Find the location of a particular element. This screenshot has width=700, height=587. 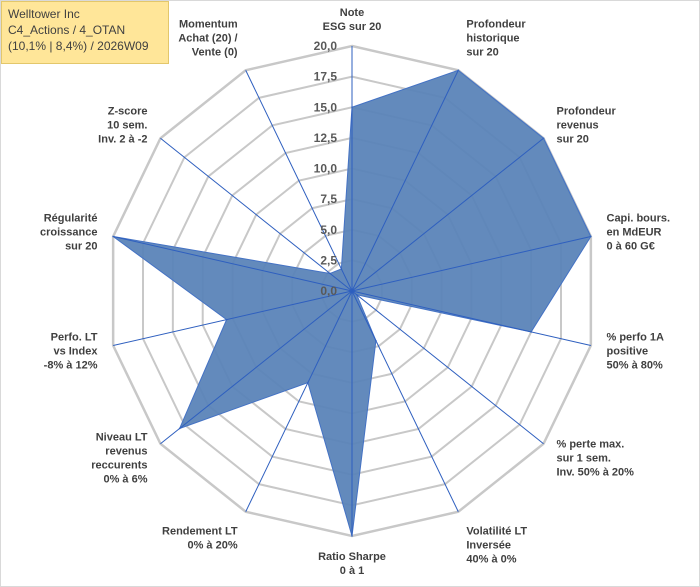

axis-label-line: % perfo 1A is located at coordinates (636, 337).